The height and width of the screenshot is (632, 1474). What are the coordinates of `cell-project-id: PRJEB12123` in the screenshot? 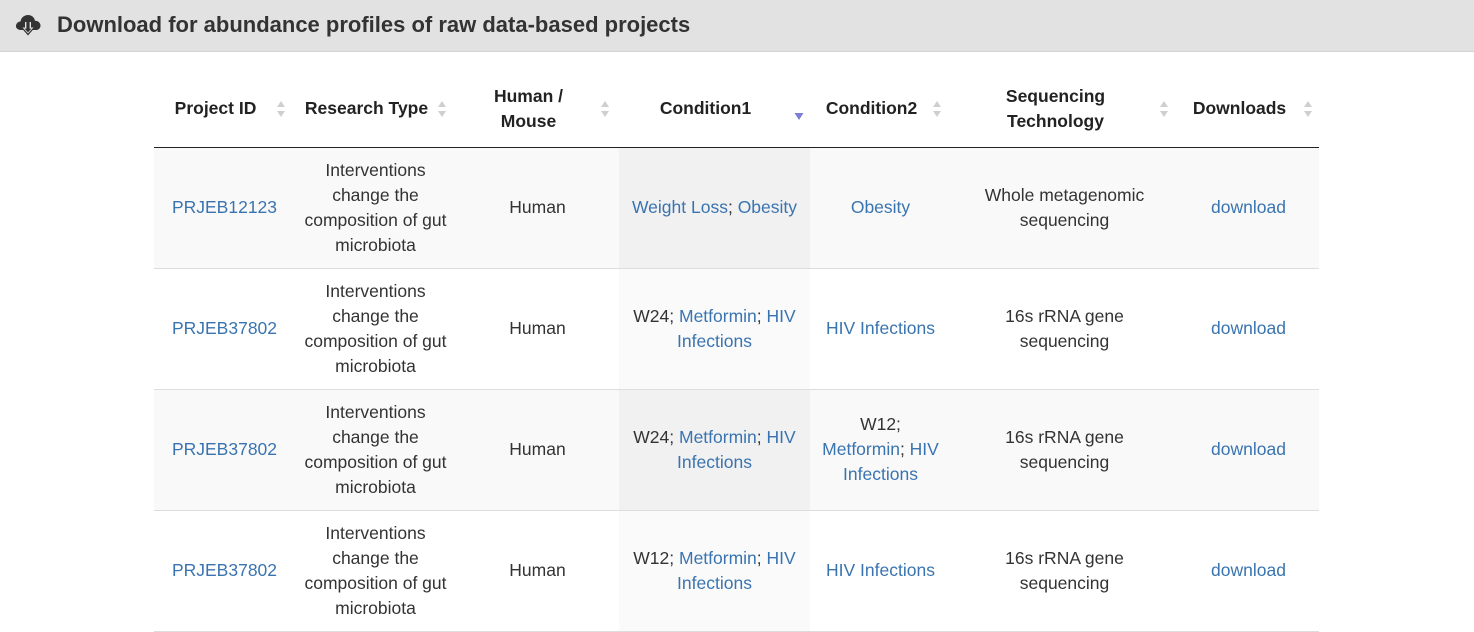 It's located at (224, 208).